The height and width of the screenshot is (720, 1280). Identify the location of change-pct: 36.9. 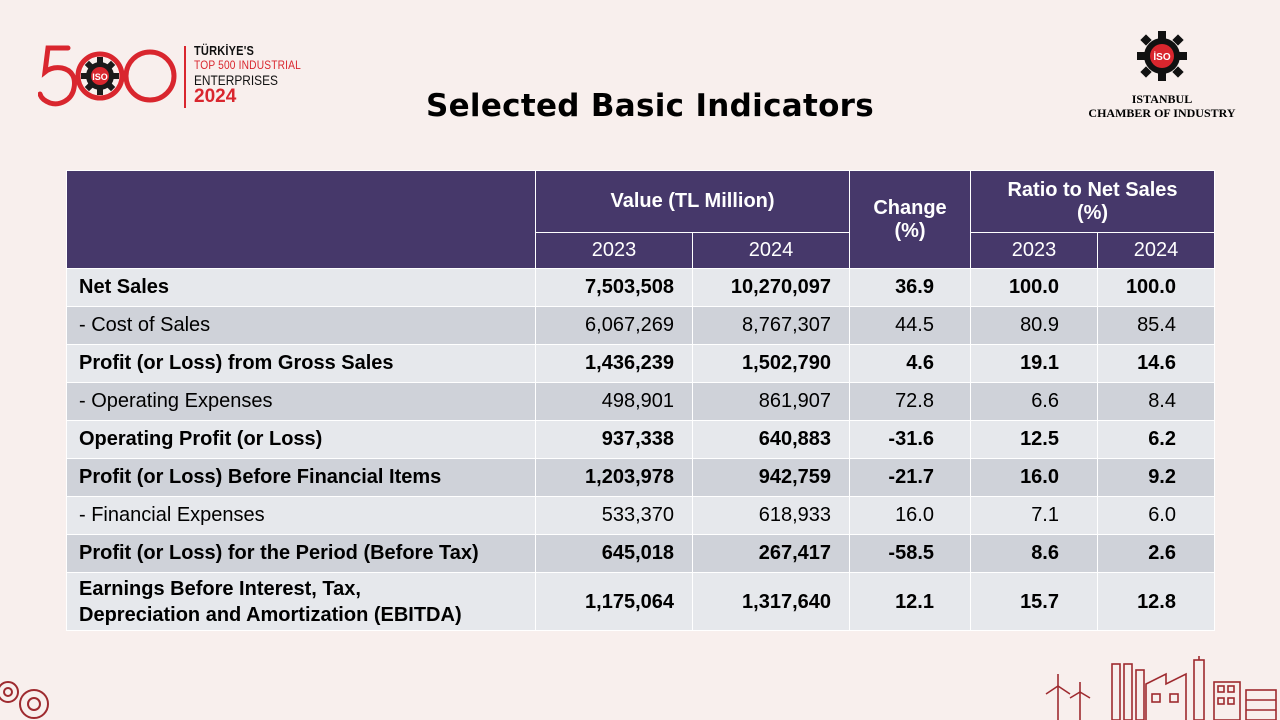
(910, 287).